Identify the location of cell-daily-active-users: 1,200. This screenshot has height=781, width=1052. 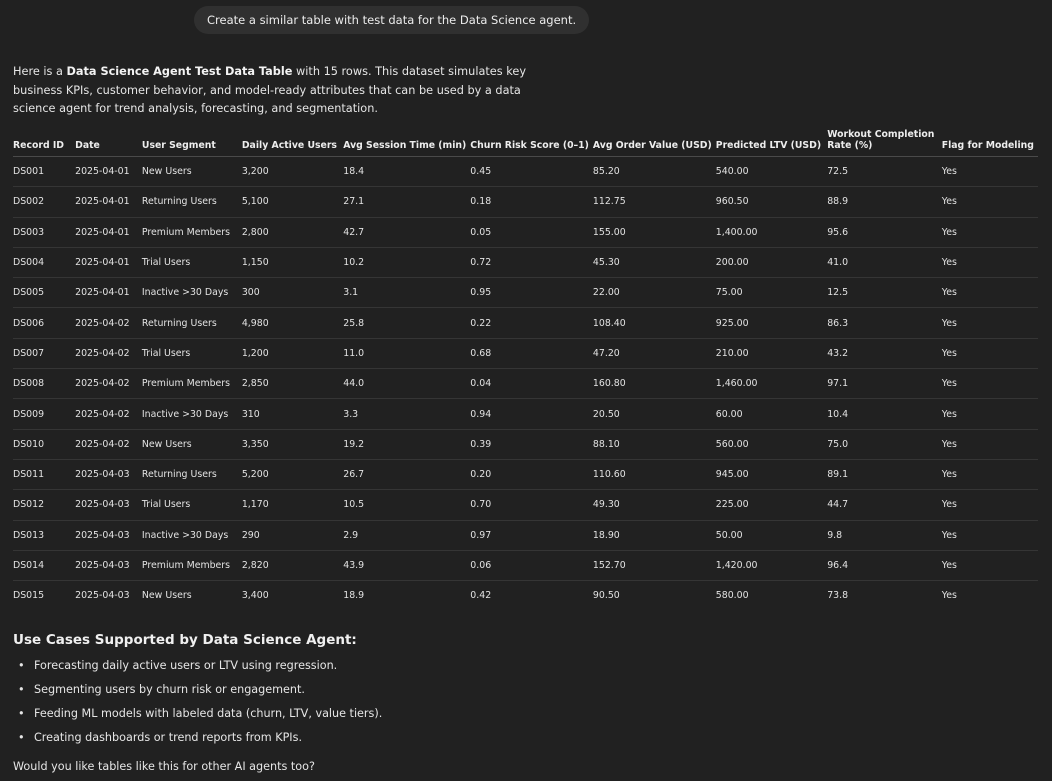
(292, 354).